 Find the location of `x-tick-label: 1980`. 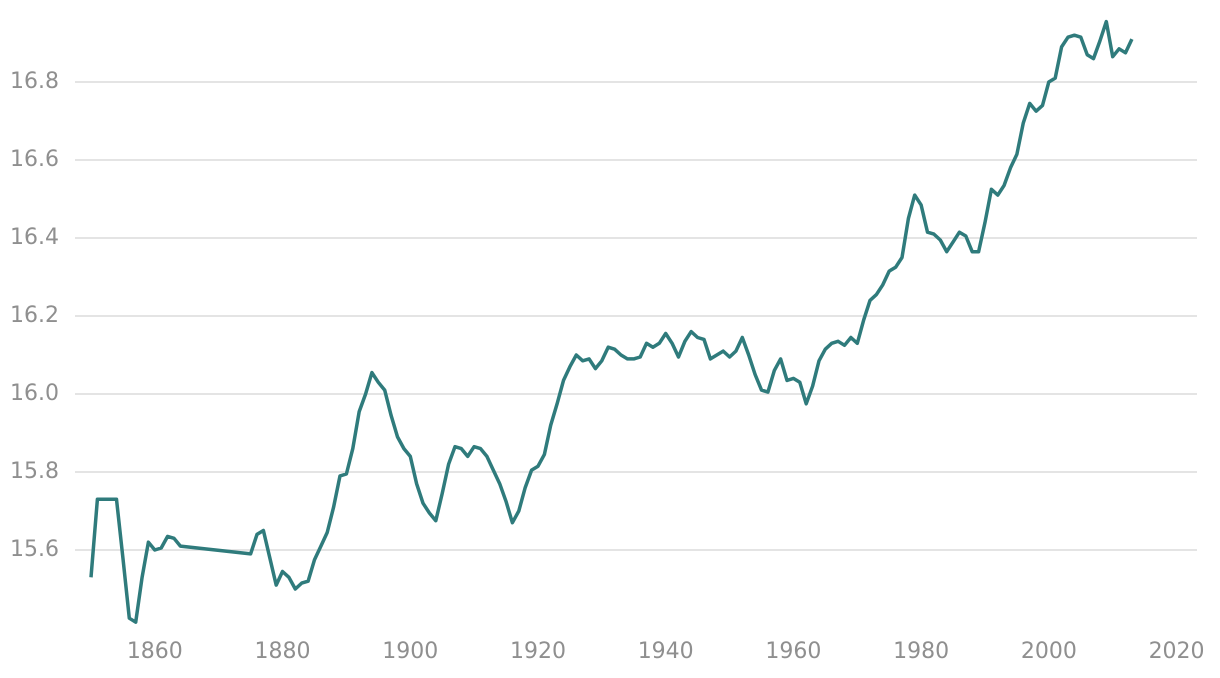

x-tick-label: 1980 is located at coordinates (921, 651).